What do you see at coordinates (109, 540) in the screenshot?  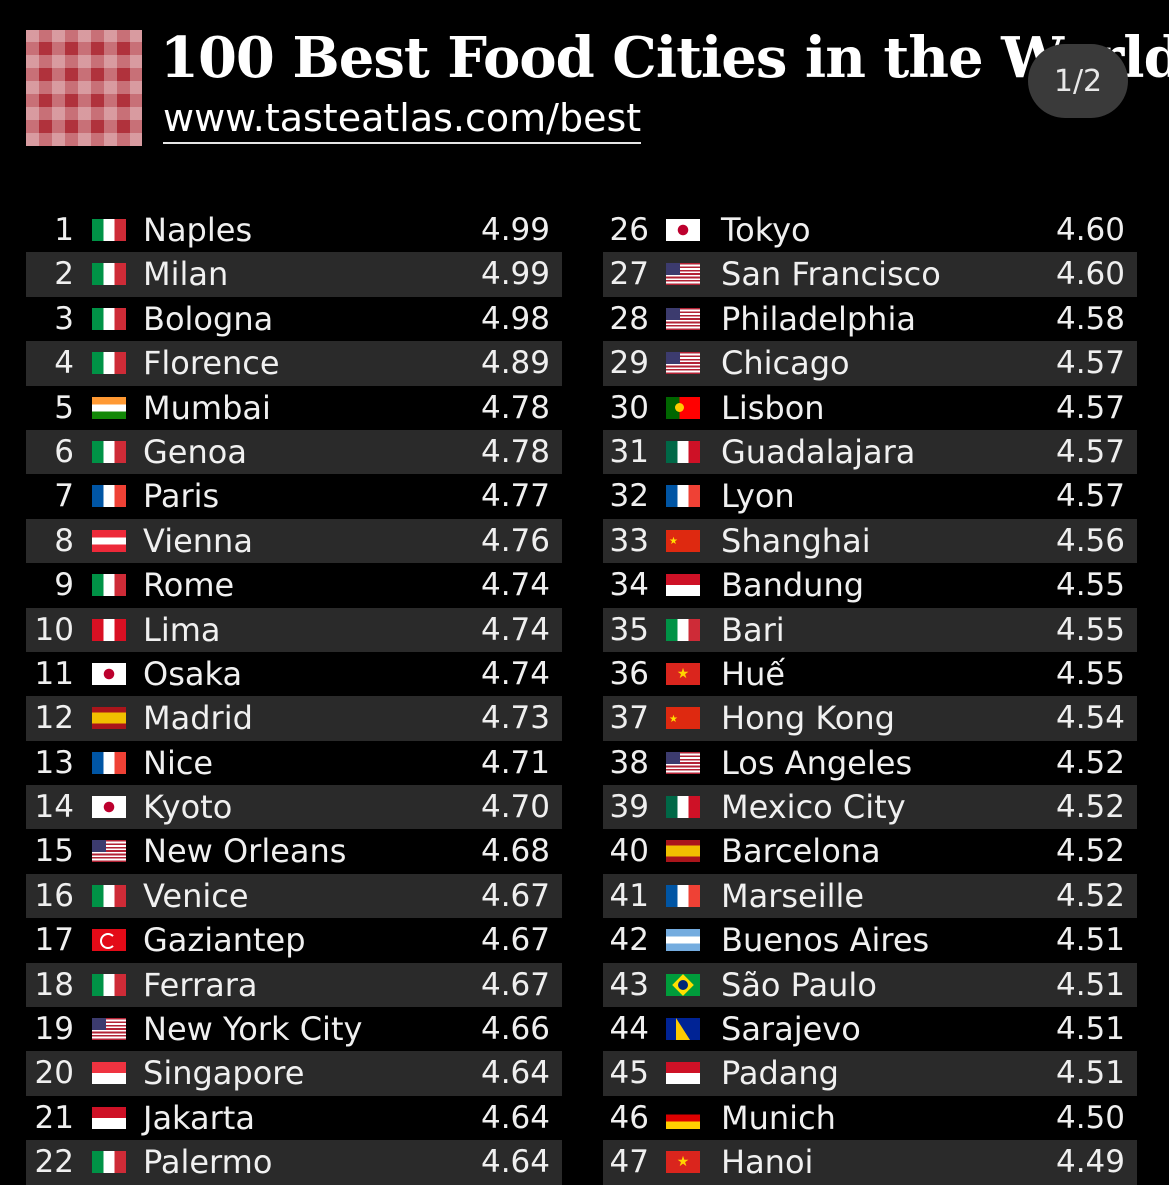 I see `austria-flag-icon` at bounding box center [109, 540].